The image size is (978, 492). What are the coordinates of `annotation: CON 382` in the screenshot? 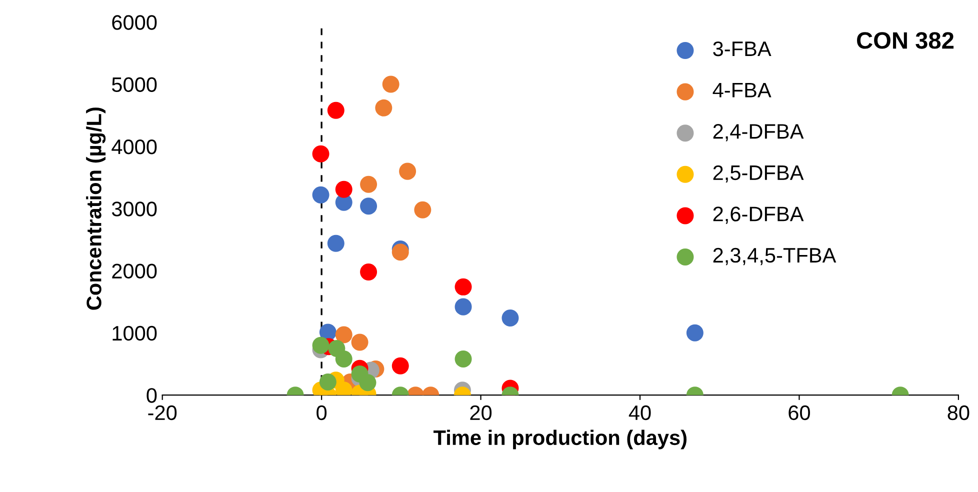 It's located at (905, 40).